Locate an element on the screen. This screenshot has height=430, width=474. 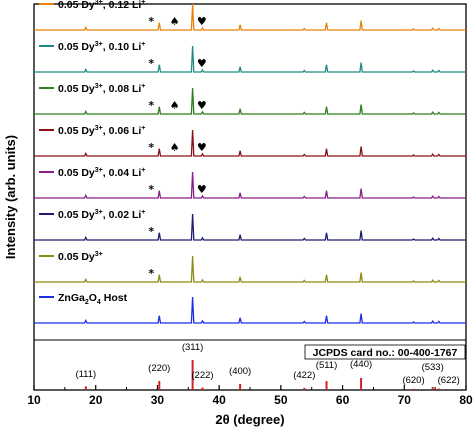
x-tick-label-0: 10 is located at coordinates (34, 400).